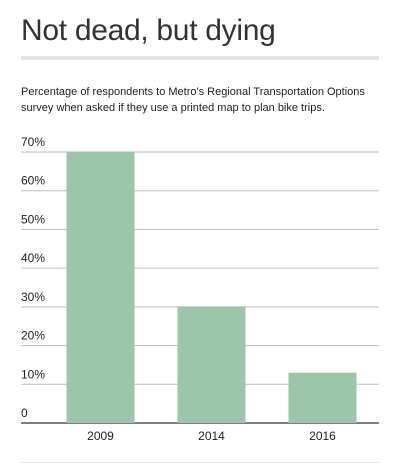 The width and height of the screenshot is (400, 469). Describe the element at coordinates (211, 364) in the screenshot. I see `bar-2014` at that location.